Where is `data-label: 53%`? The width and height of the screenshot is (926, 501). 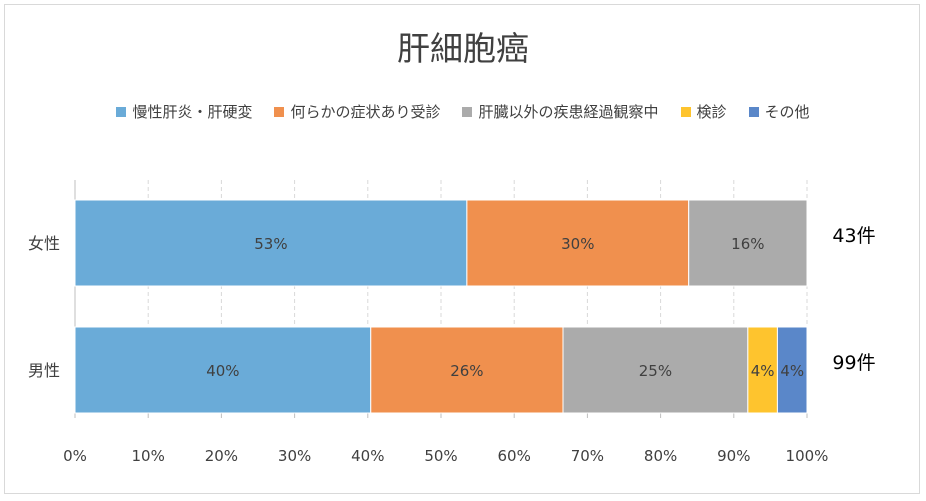 data-label: 53% is located at coordinates (270, 244).